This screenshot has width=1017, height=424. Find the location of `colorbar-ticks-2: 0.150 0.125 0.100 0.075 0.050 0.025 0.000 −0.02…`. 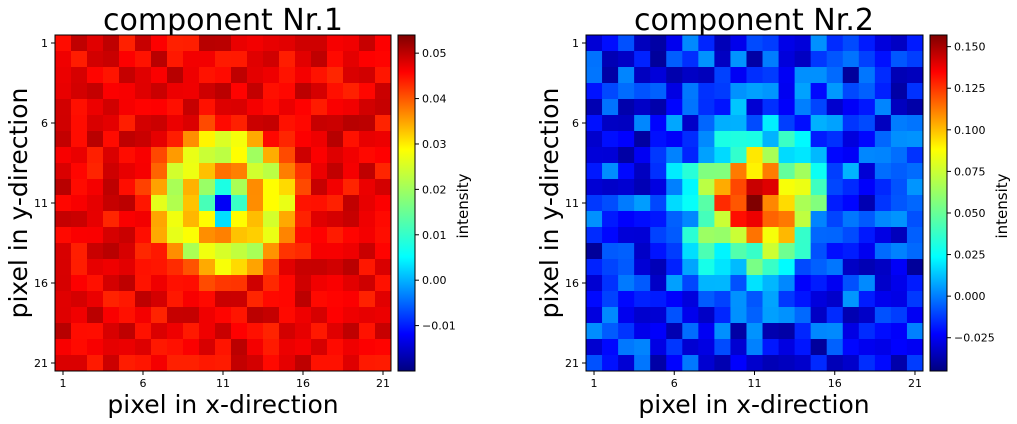

colorbar-ticks-2: 0.150 0.125 0.100 0.075 0.050 0.025 0.000 −0.02… is located at coordinates (971, 193).